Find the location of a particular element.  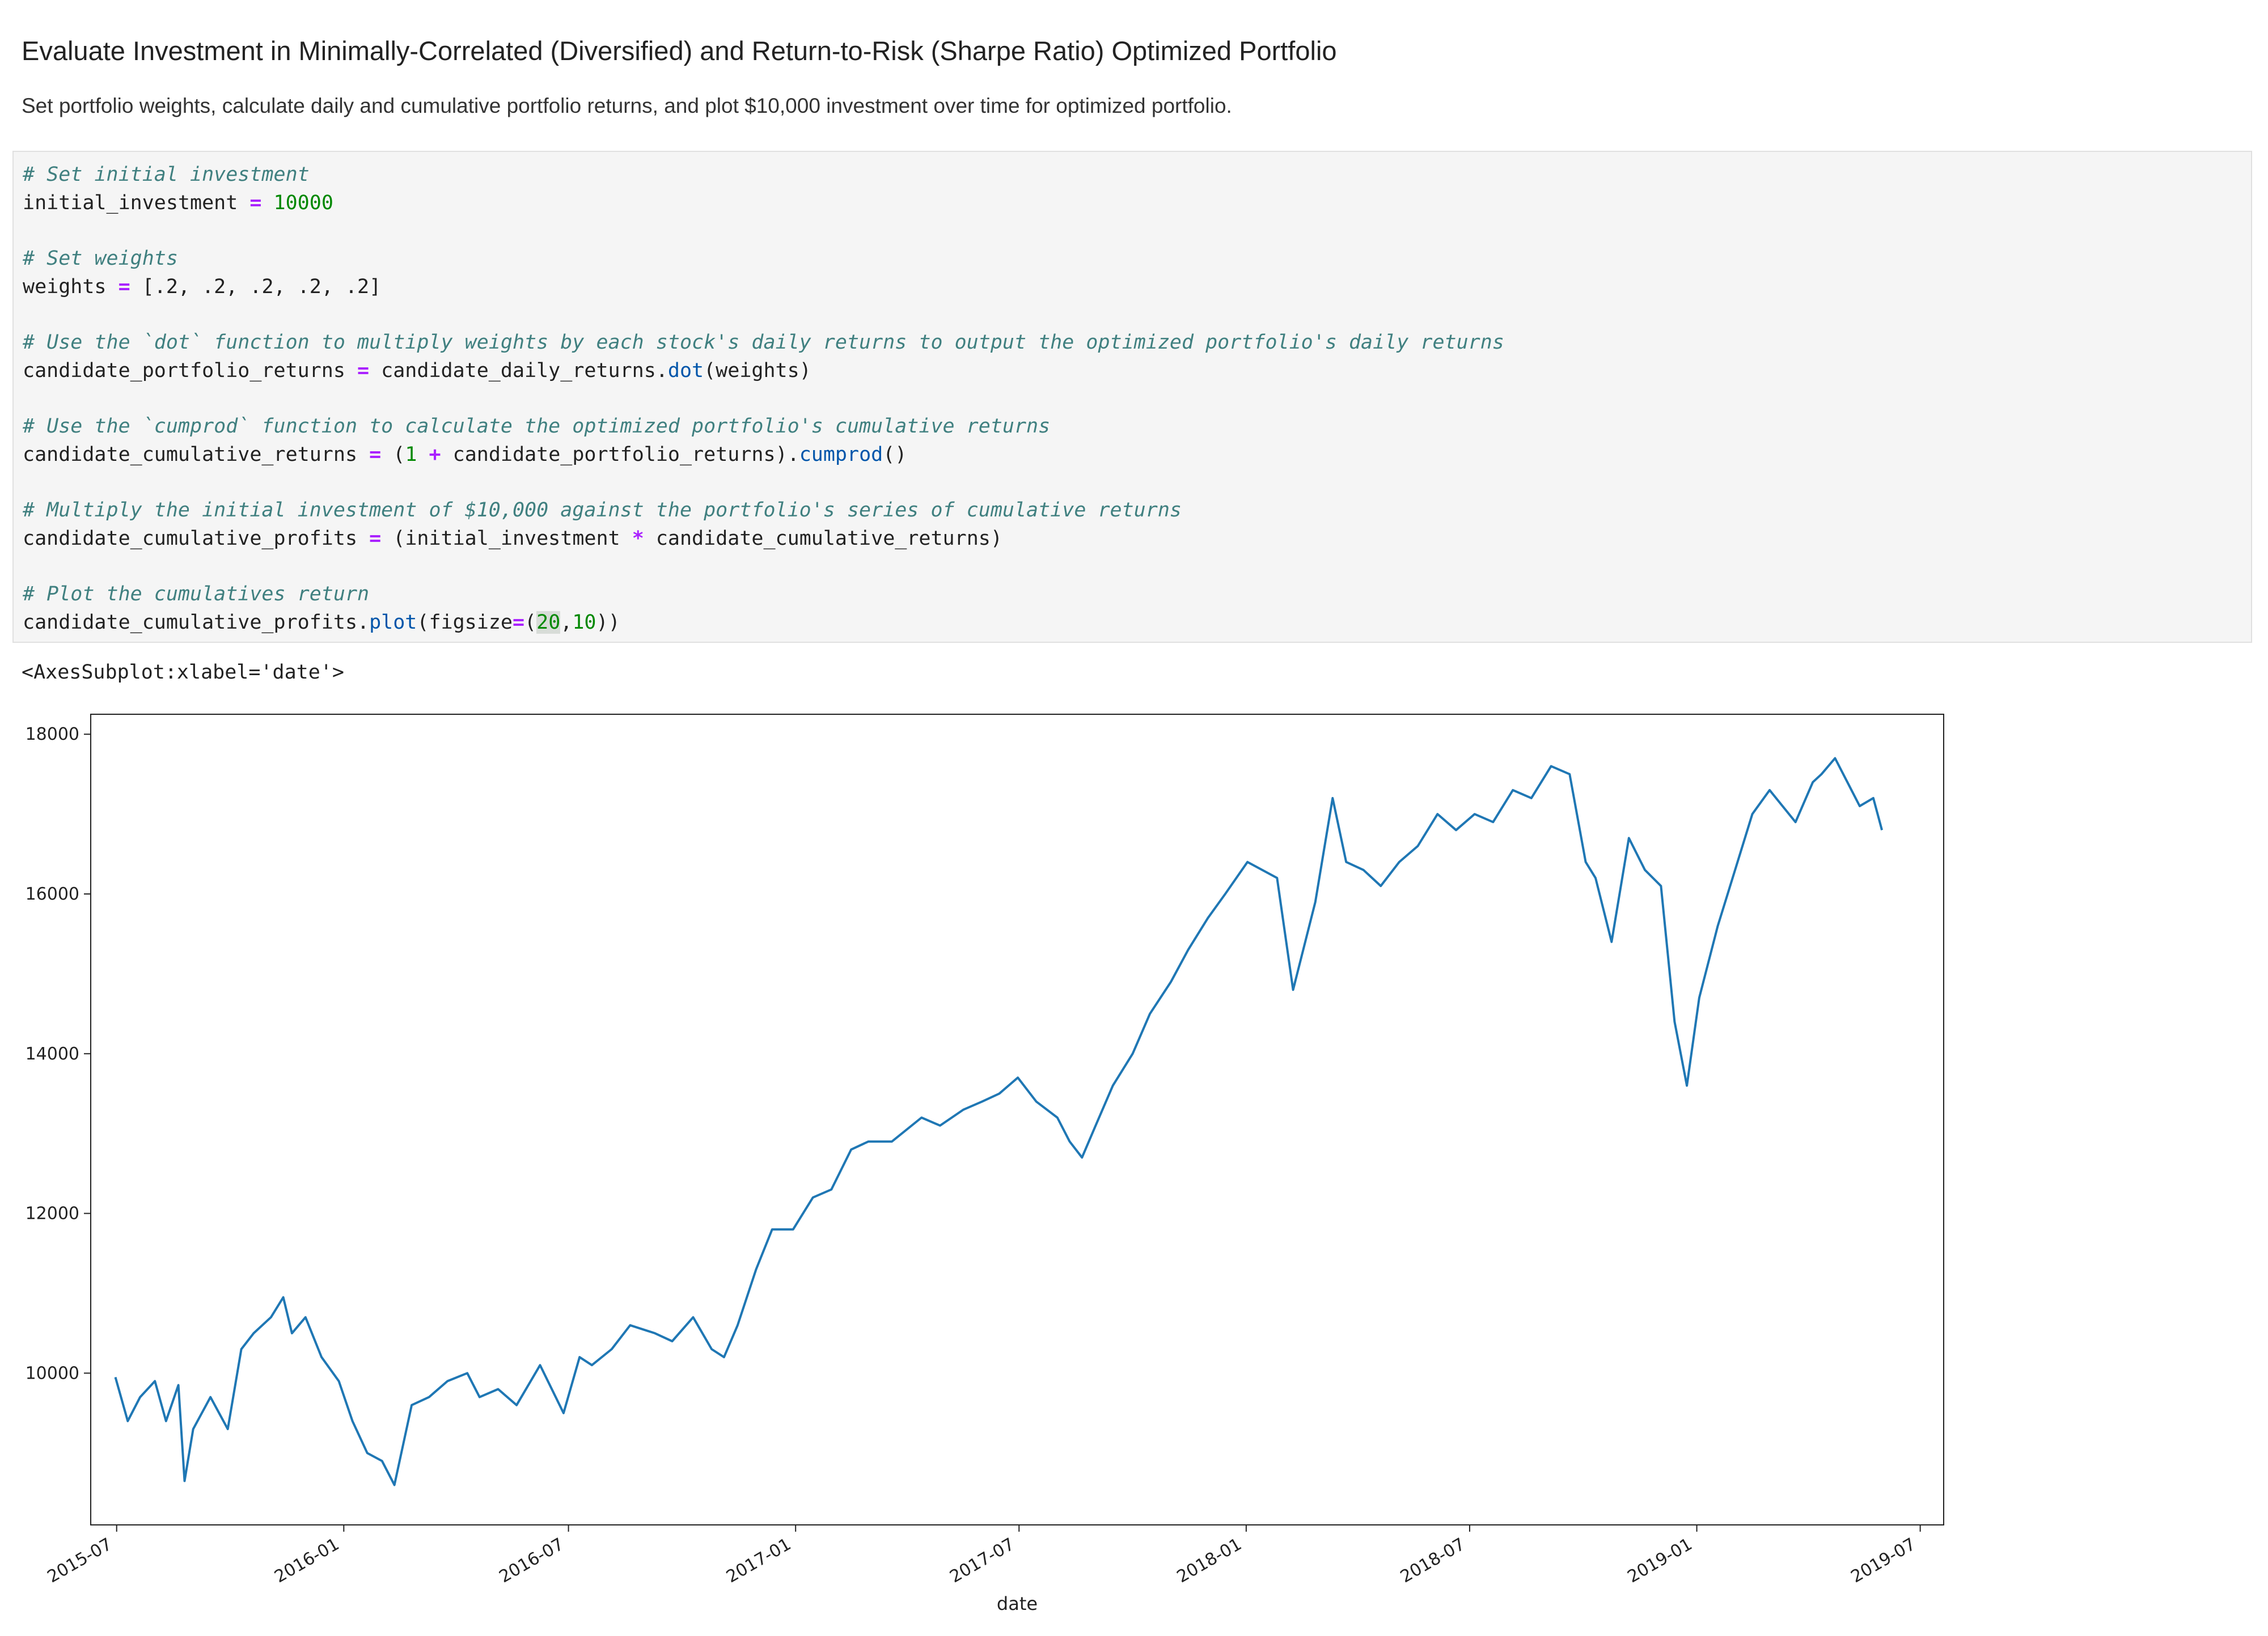

code-number: 1 is located at coordinates (411, 454).